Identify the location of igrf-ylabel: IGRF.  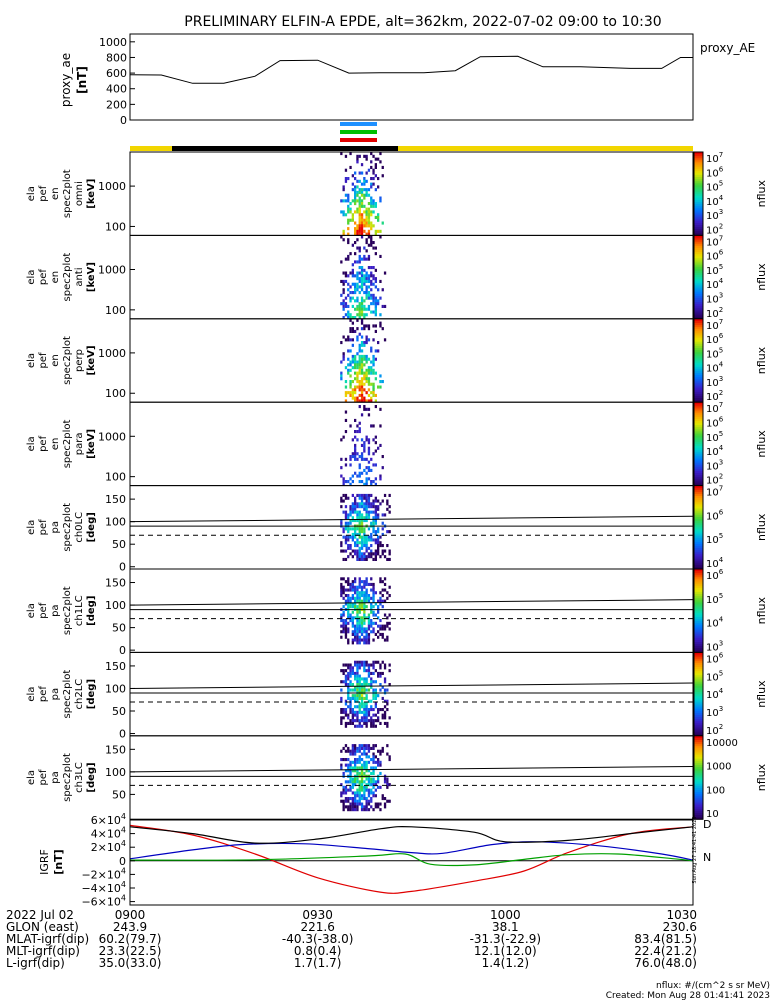
(44, 862).